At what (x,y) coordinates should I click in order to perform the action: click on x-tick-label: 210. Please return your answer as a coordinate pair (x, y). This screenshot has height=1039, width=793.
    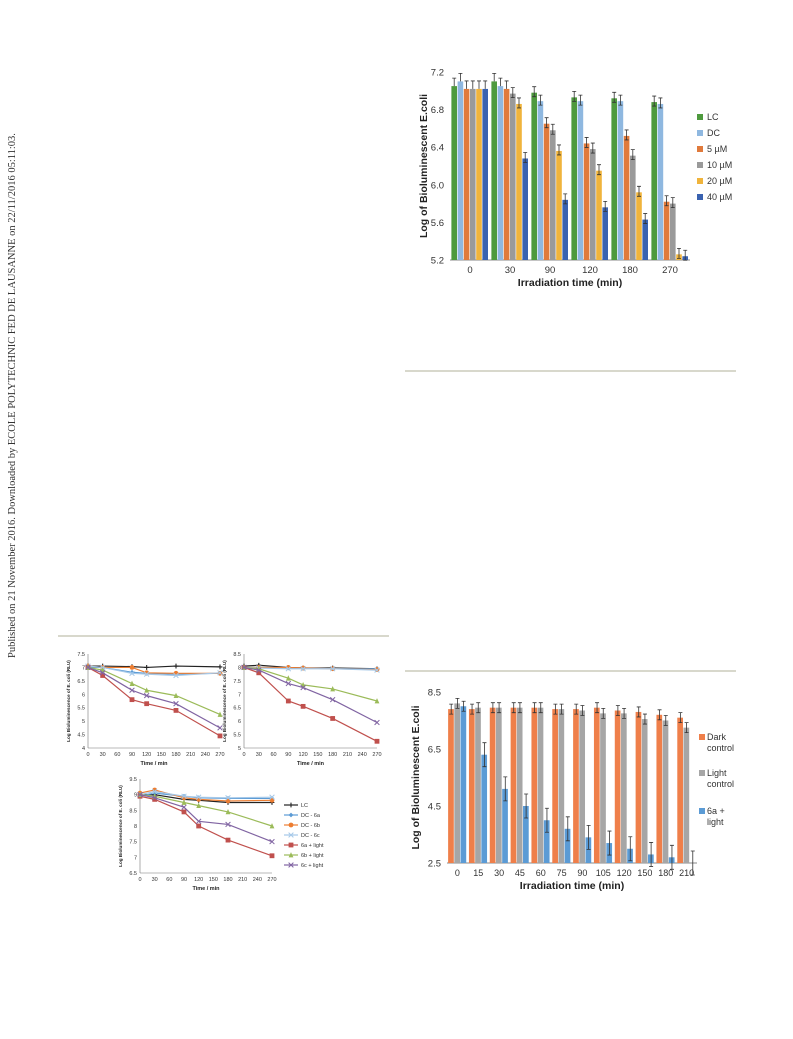
    Looking at the image, I should click on (190, 755).